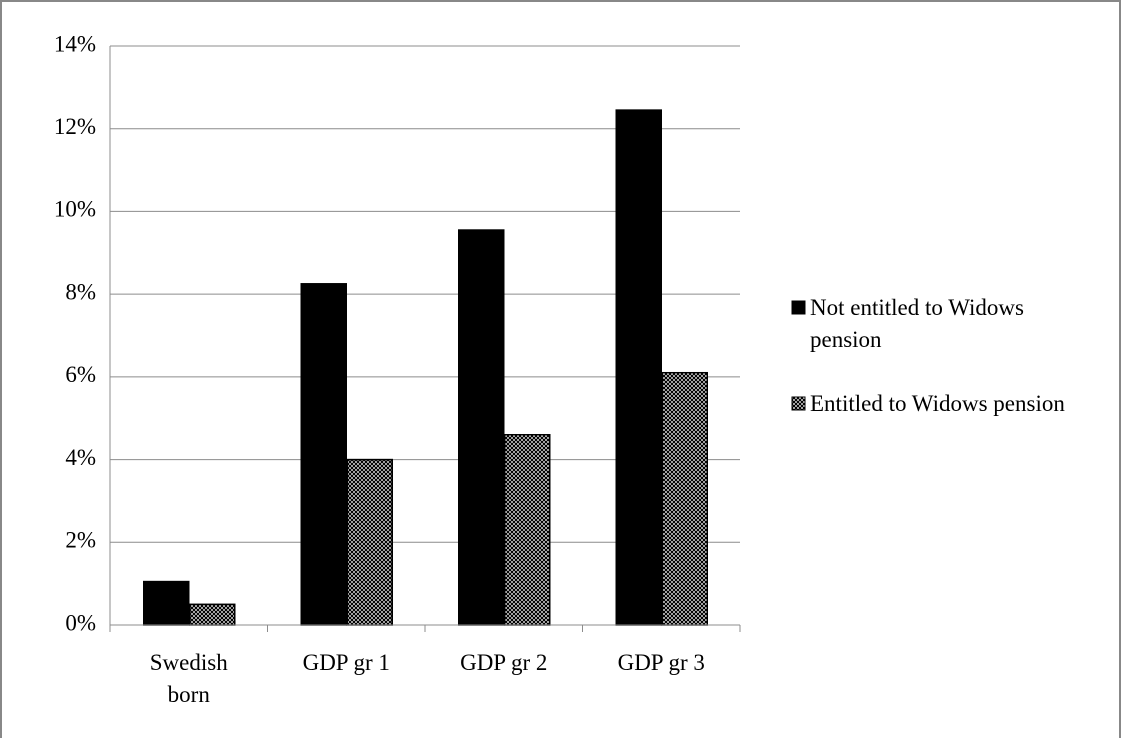 The width and height of the screenshot is (1121, 738). What do you see at coordinates (80, 622) in the screenshot?
I see `y-tick-label: 0%` at bounding box center [80, 622].